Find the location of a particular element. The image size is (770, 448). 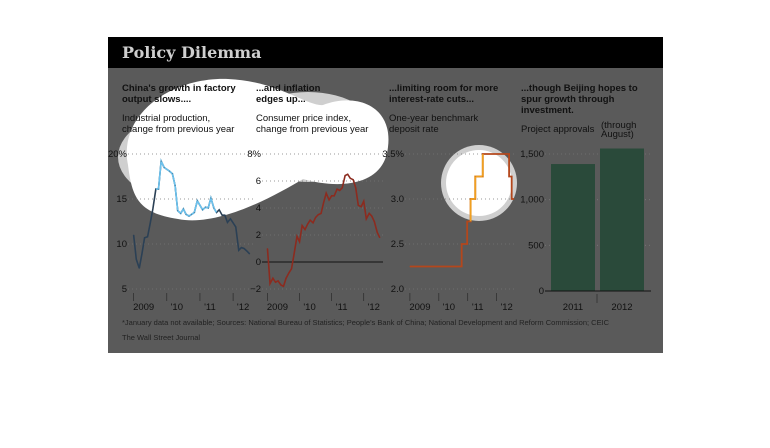

panel-subtitle-line: Consumer price index, is located at coordinates (303, 118).